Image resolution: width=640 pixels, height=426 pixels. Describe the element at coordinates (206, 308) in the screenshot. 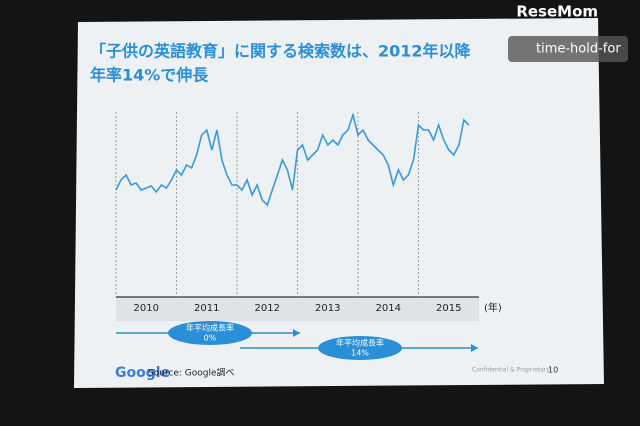

I see `x-tick-label: 2011` at that location.